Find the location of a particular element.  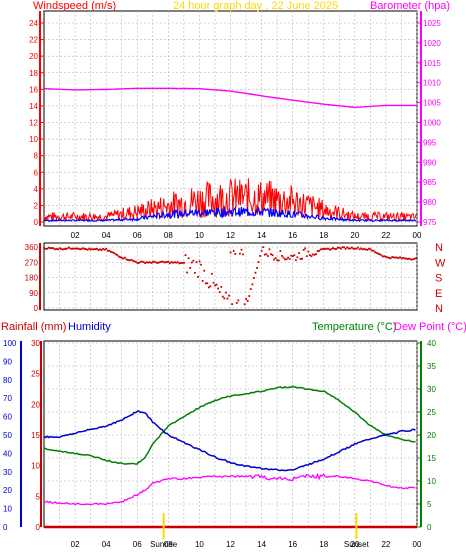

direction-panel-axes: 0 N 90 E 180 S 270 W 360 N is located at coordinates (235, 278).